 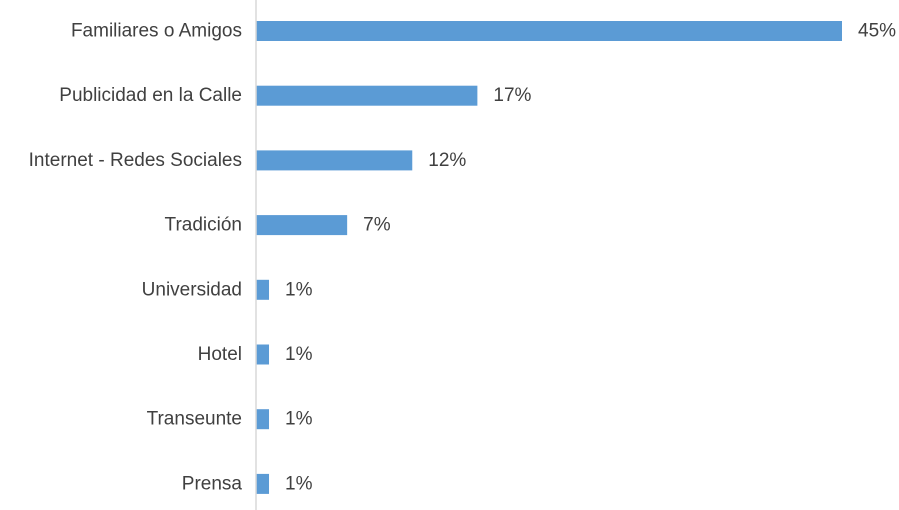 I want to click on data-label: 45%, so click(x=877, y=31).